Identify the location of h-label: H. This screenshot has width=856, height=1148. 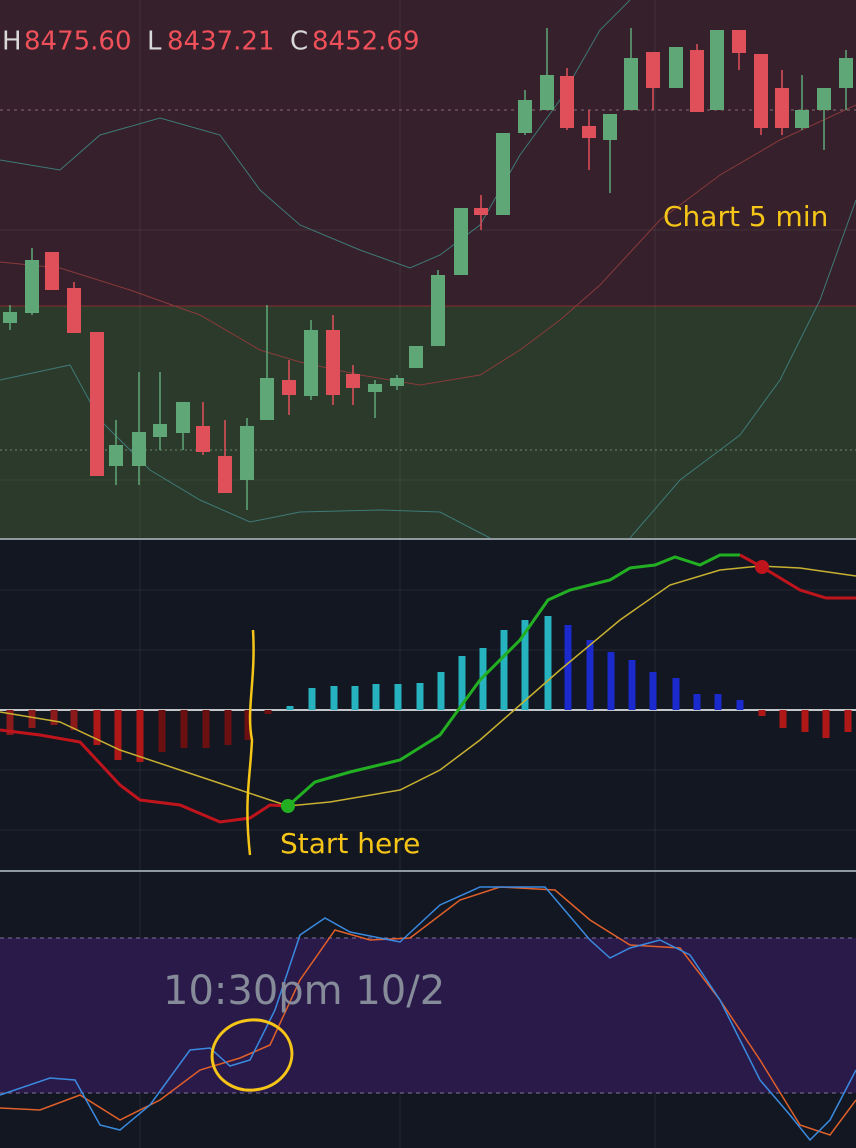
(12, 42).